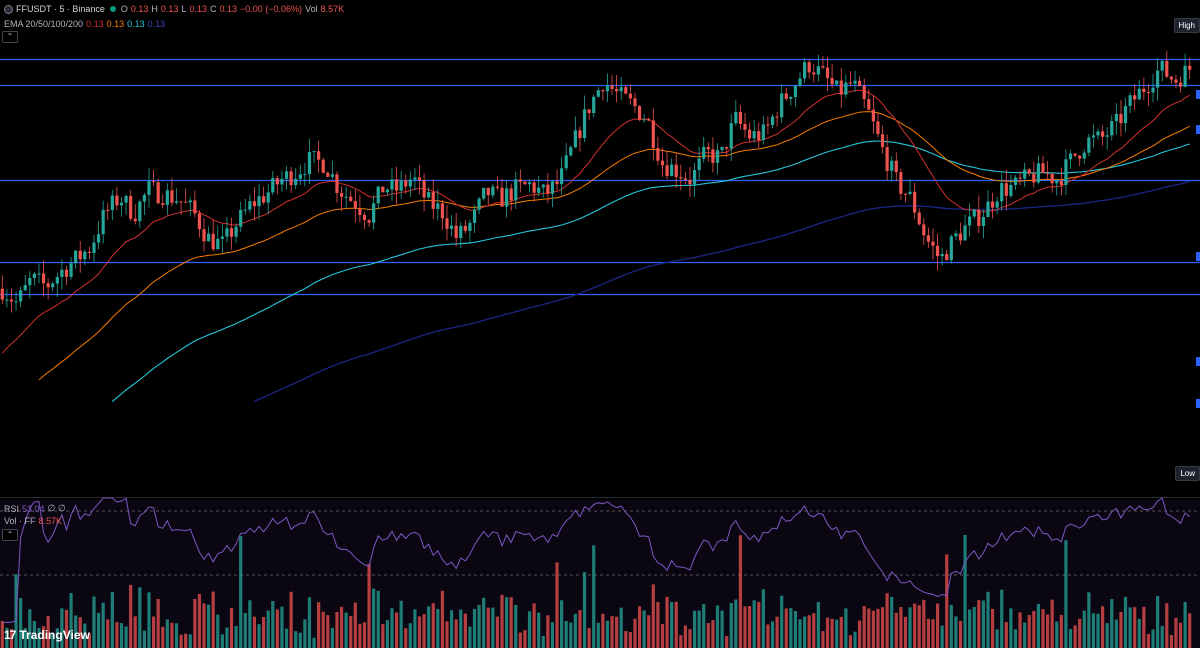 Image resolution: width=1200 pixels, height=648 pixels. Describe the element at coordinates (271, 9) in the screenshot. I see `change-value: −0.00 (−0.06%)` at that location.